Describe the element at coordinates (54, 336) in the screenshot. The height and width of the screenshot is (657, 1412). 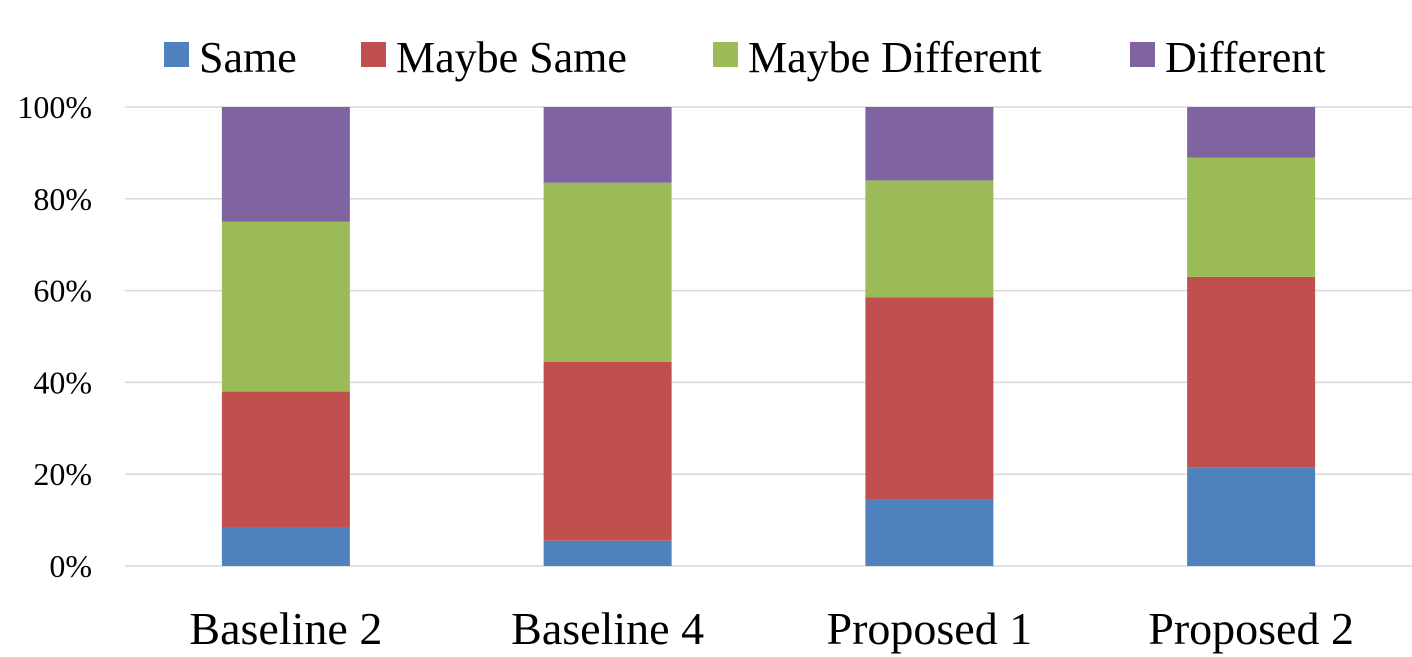
I see `y-axis: 0% 20% 40% 60% 80% 100%` at that location.